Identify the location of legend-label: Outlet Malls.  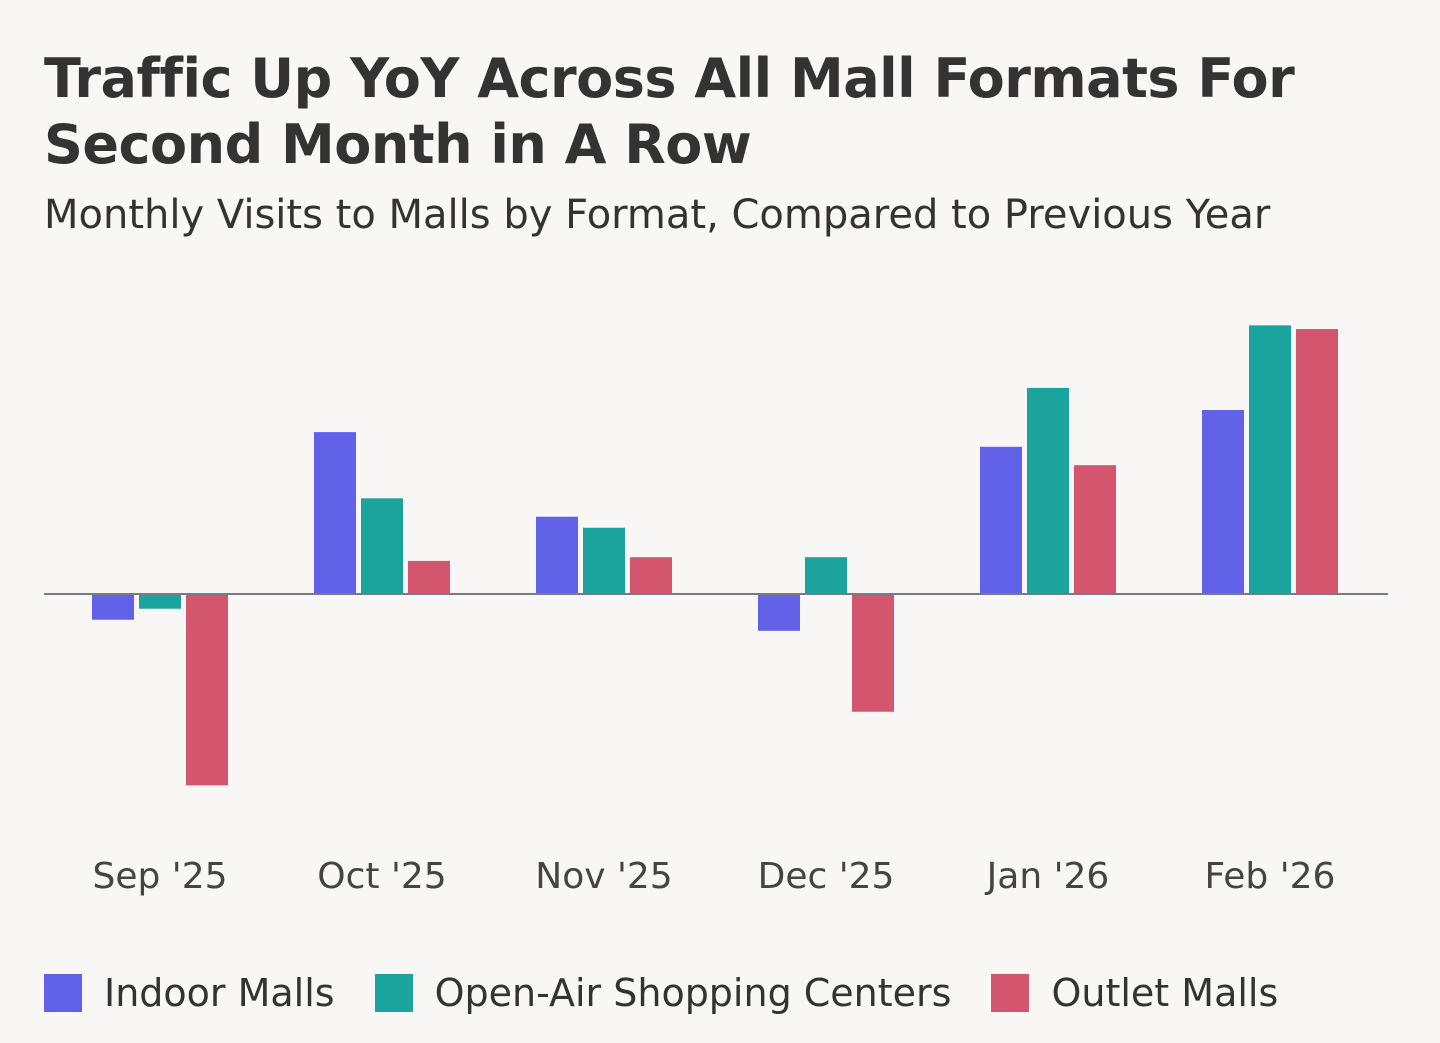
(1165, 993).